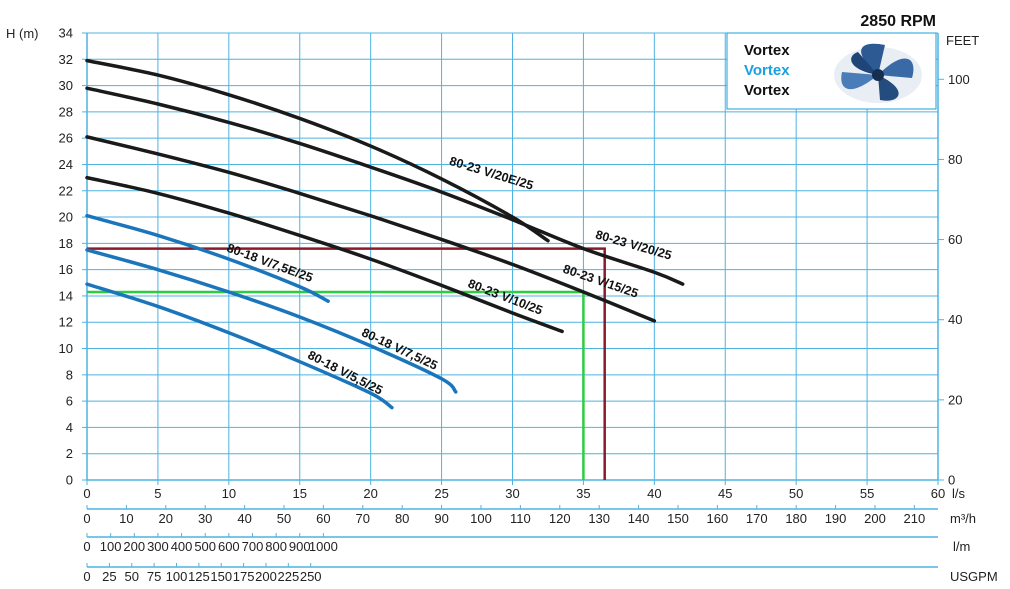 Image resolution: width=1010 pixels, height=589 pixels. Describe the element at coordinates (767, 70) in the screenshot. I see `legend-item-2: Vortex` at that location.